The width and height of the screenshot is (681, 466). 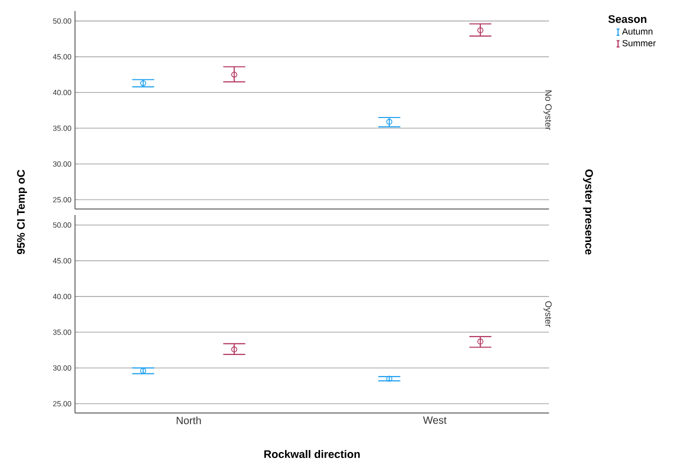 What do you see at coordinates (548, 314) in the screenshot?
I see `text: Oyster` at bounding box center [548, 314].